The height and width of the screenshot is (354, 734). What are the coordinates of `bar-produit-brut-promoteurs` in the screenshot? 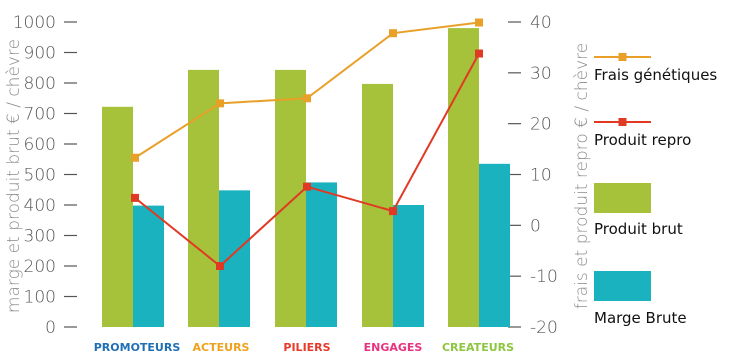 It's located at (117, 216).